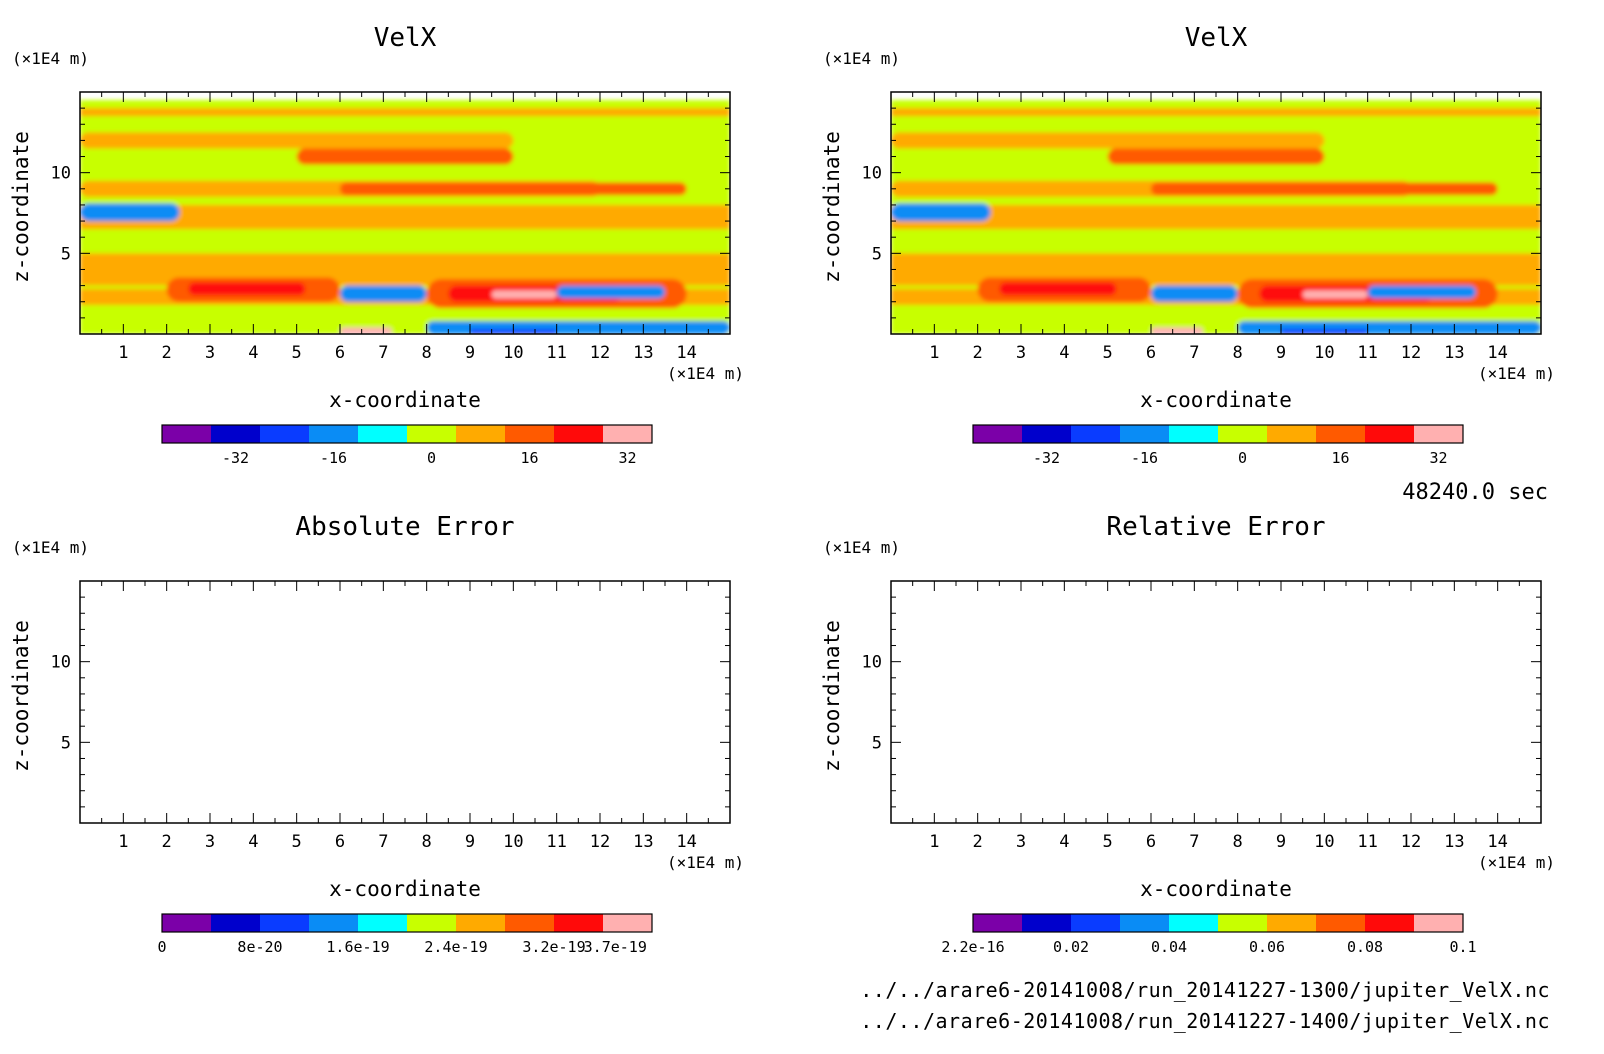 The height and width of the screenshot is (1054, 1604). I want to click on y-axis-label: z-coordinate, so click(21, 696).